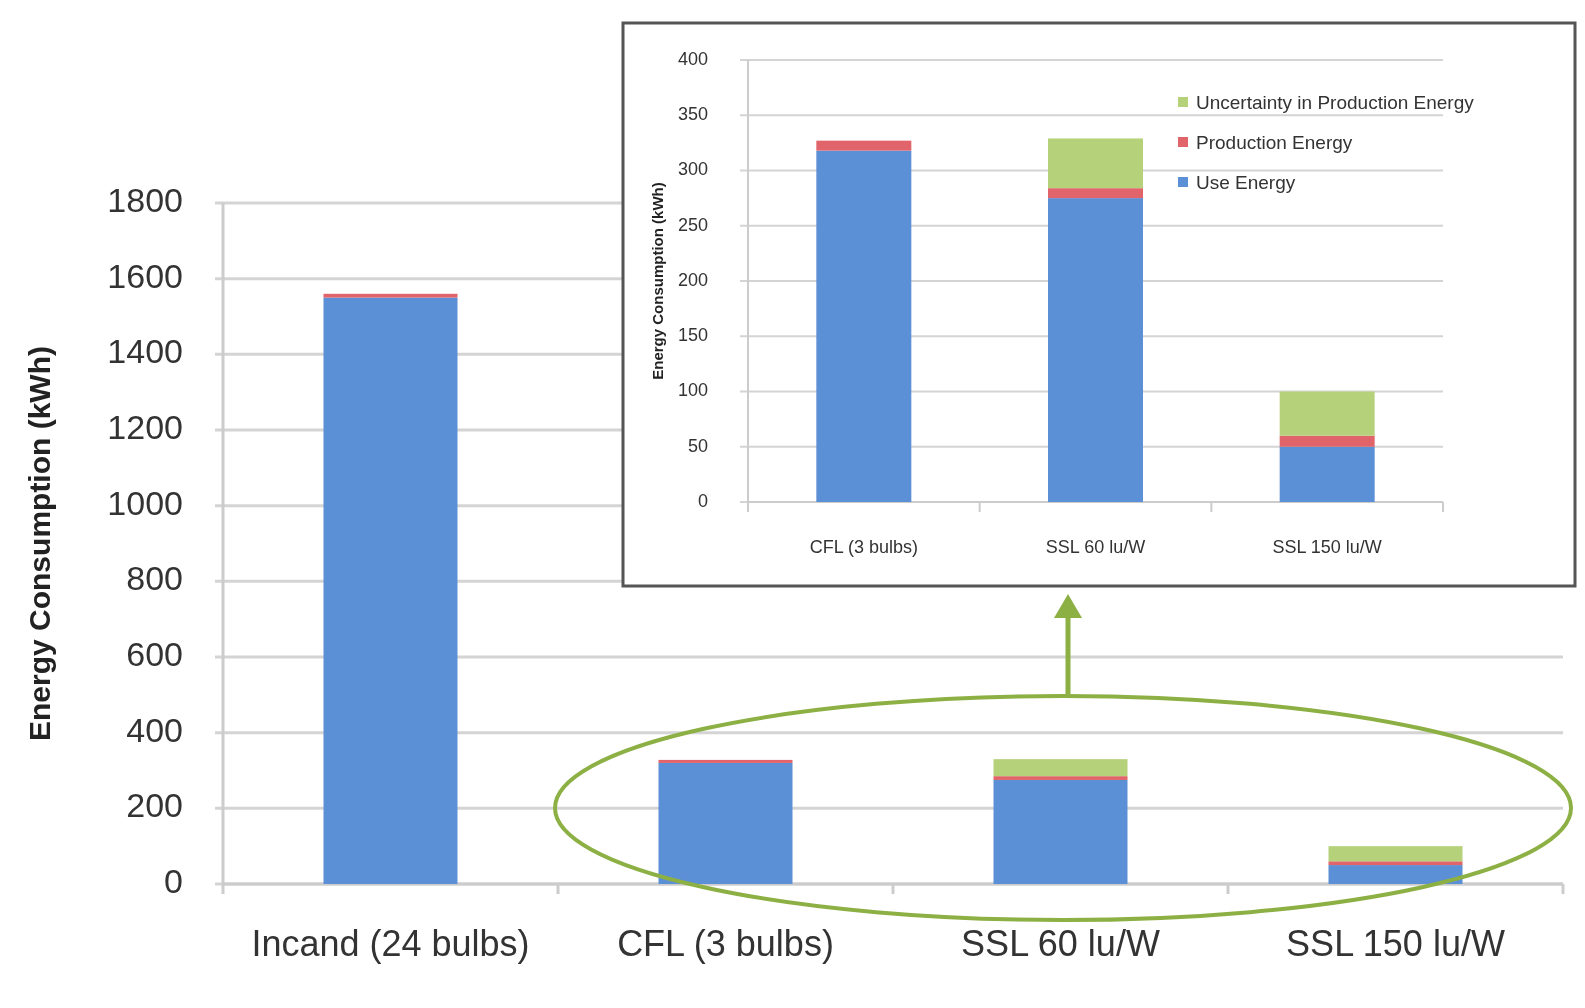 This screenshot has height=1008, width=1585. I want to click on y-tick-label: 1400, so click(145, 351).